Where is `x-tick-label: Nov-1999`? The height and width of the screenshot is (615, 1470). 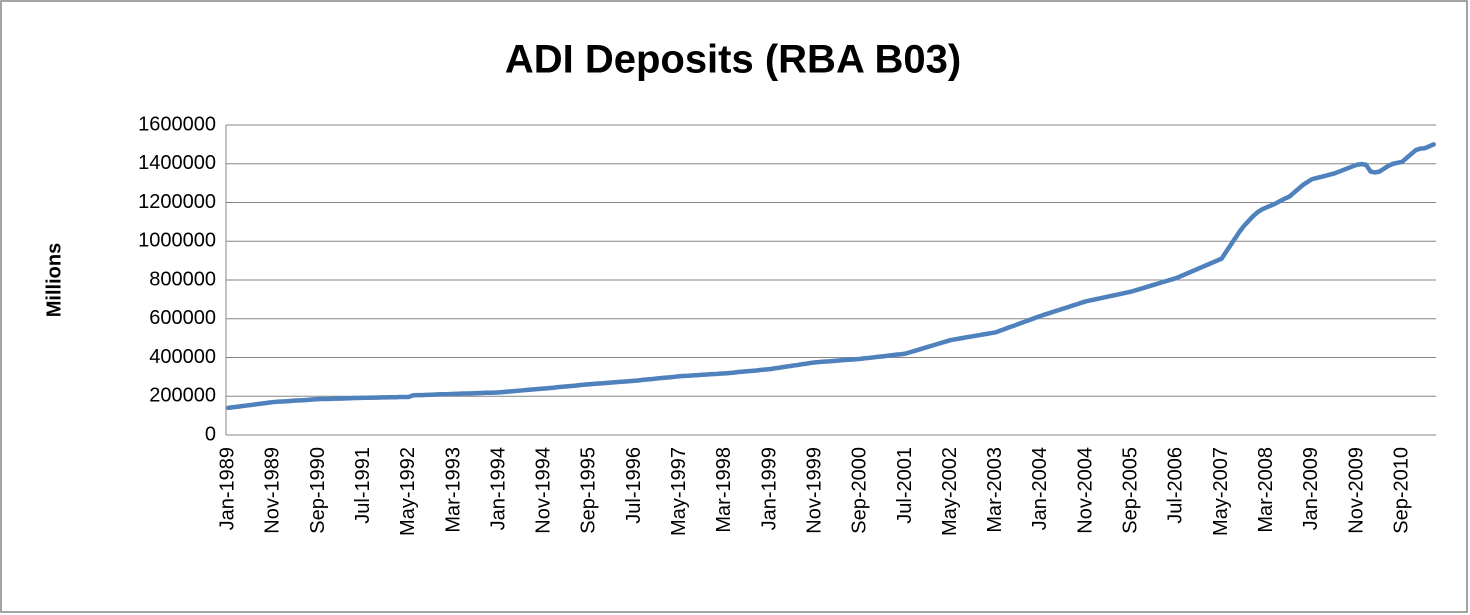
x-tick-label: Nov-1999 is located at coordinates (814, 490).